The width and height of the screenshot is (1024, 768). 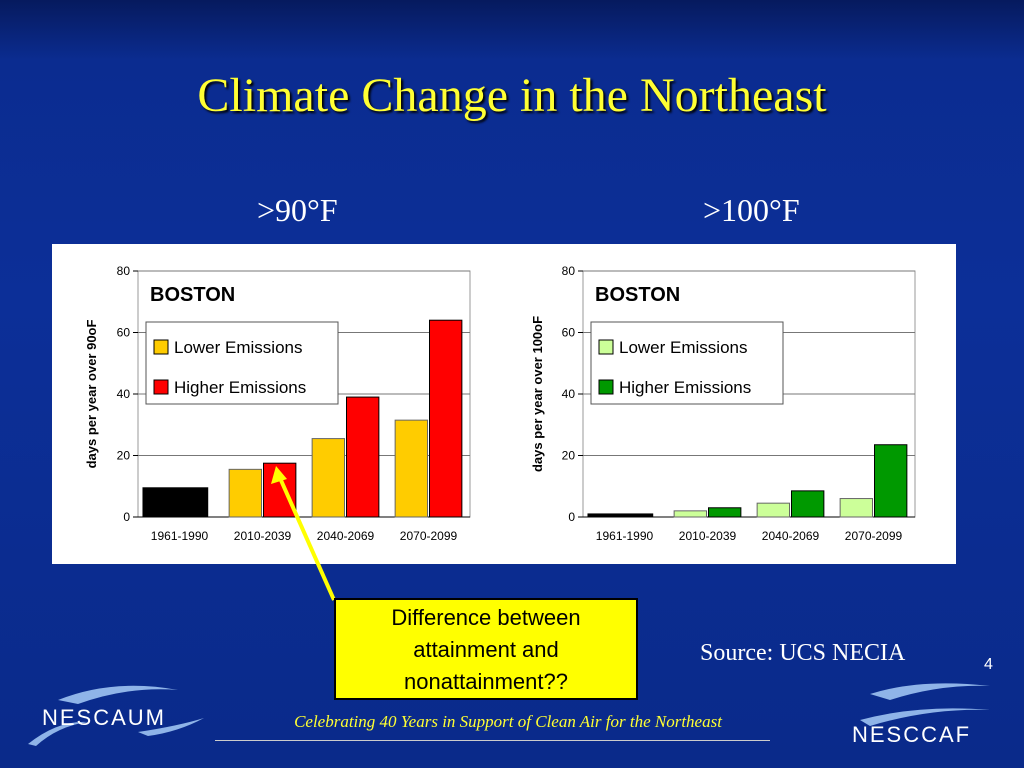 What do you see at coordinates (988, 664) in the screenshot?
I see `page-number: 4` at bounding box center [988, 664].